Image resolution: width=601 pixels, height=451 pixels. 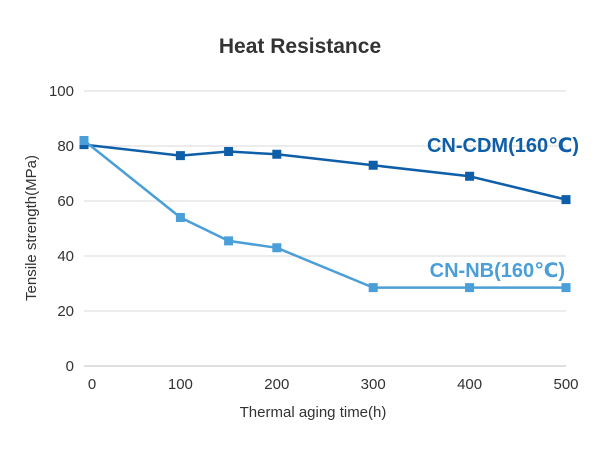 I want to click on y-tick-label: 20, so click(x=65, y=311).